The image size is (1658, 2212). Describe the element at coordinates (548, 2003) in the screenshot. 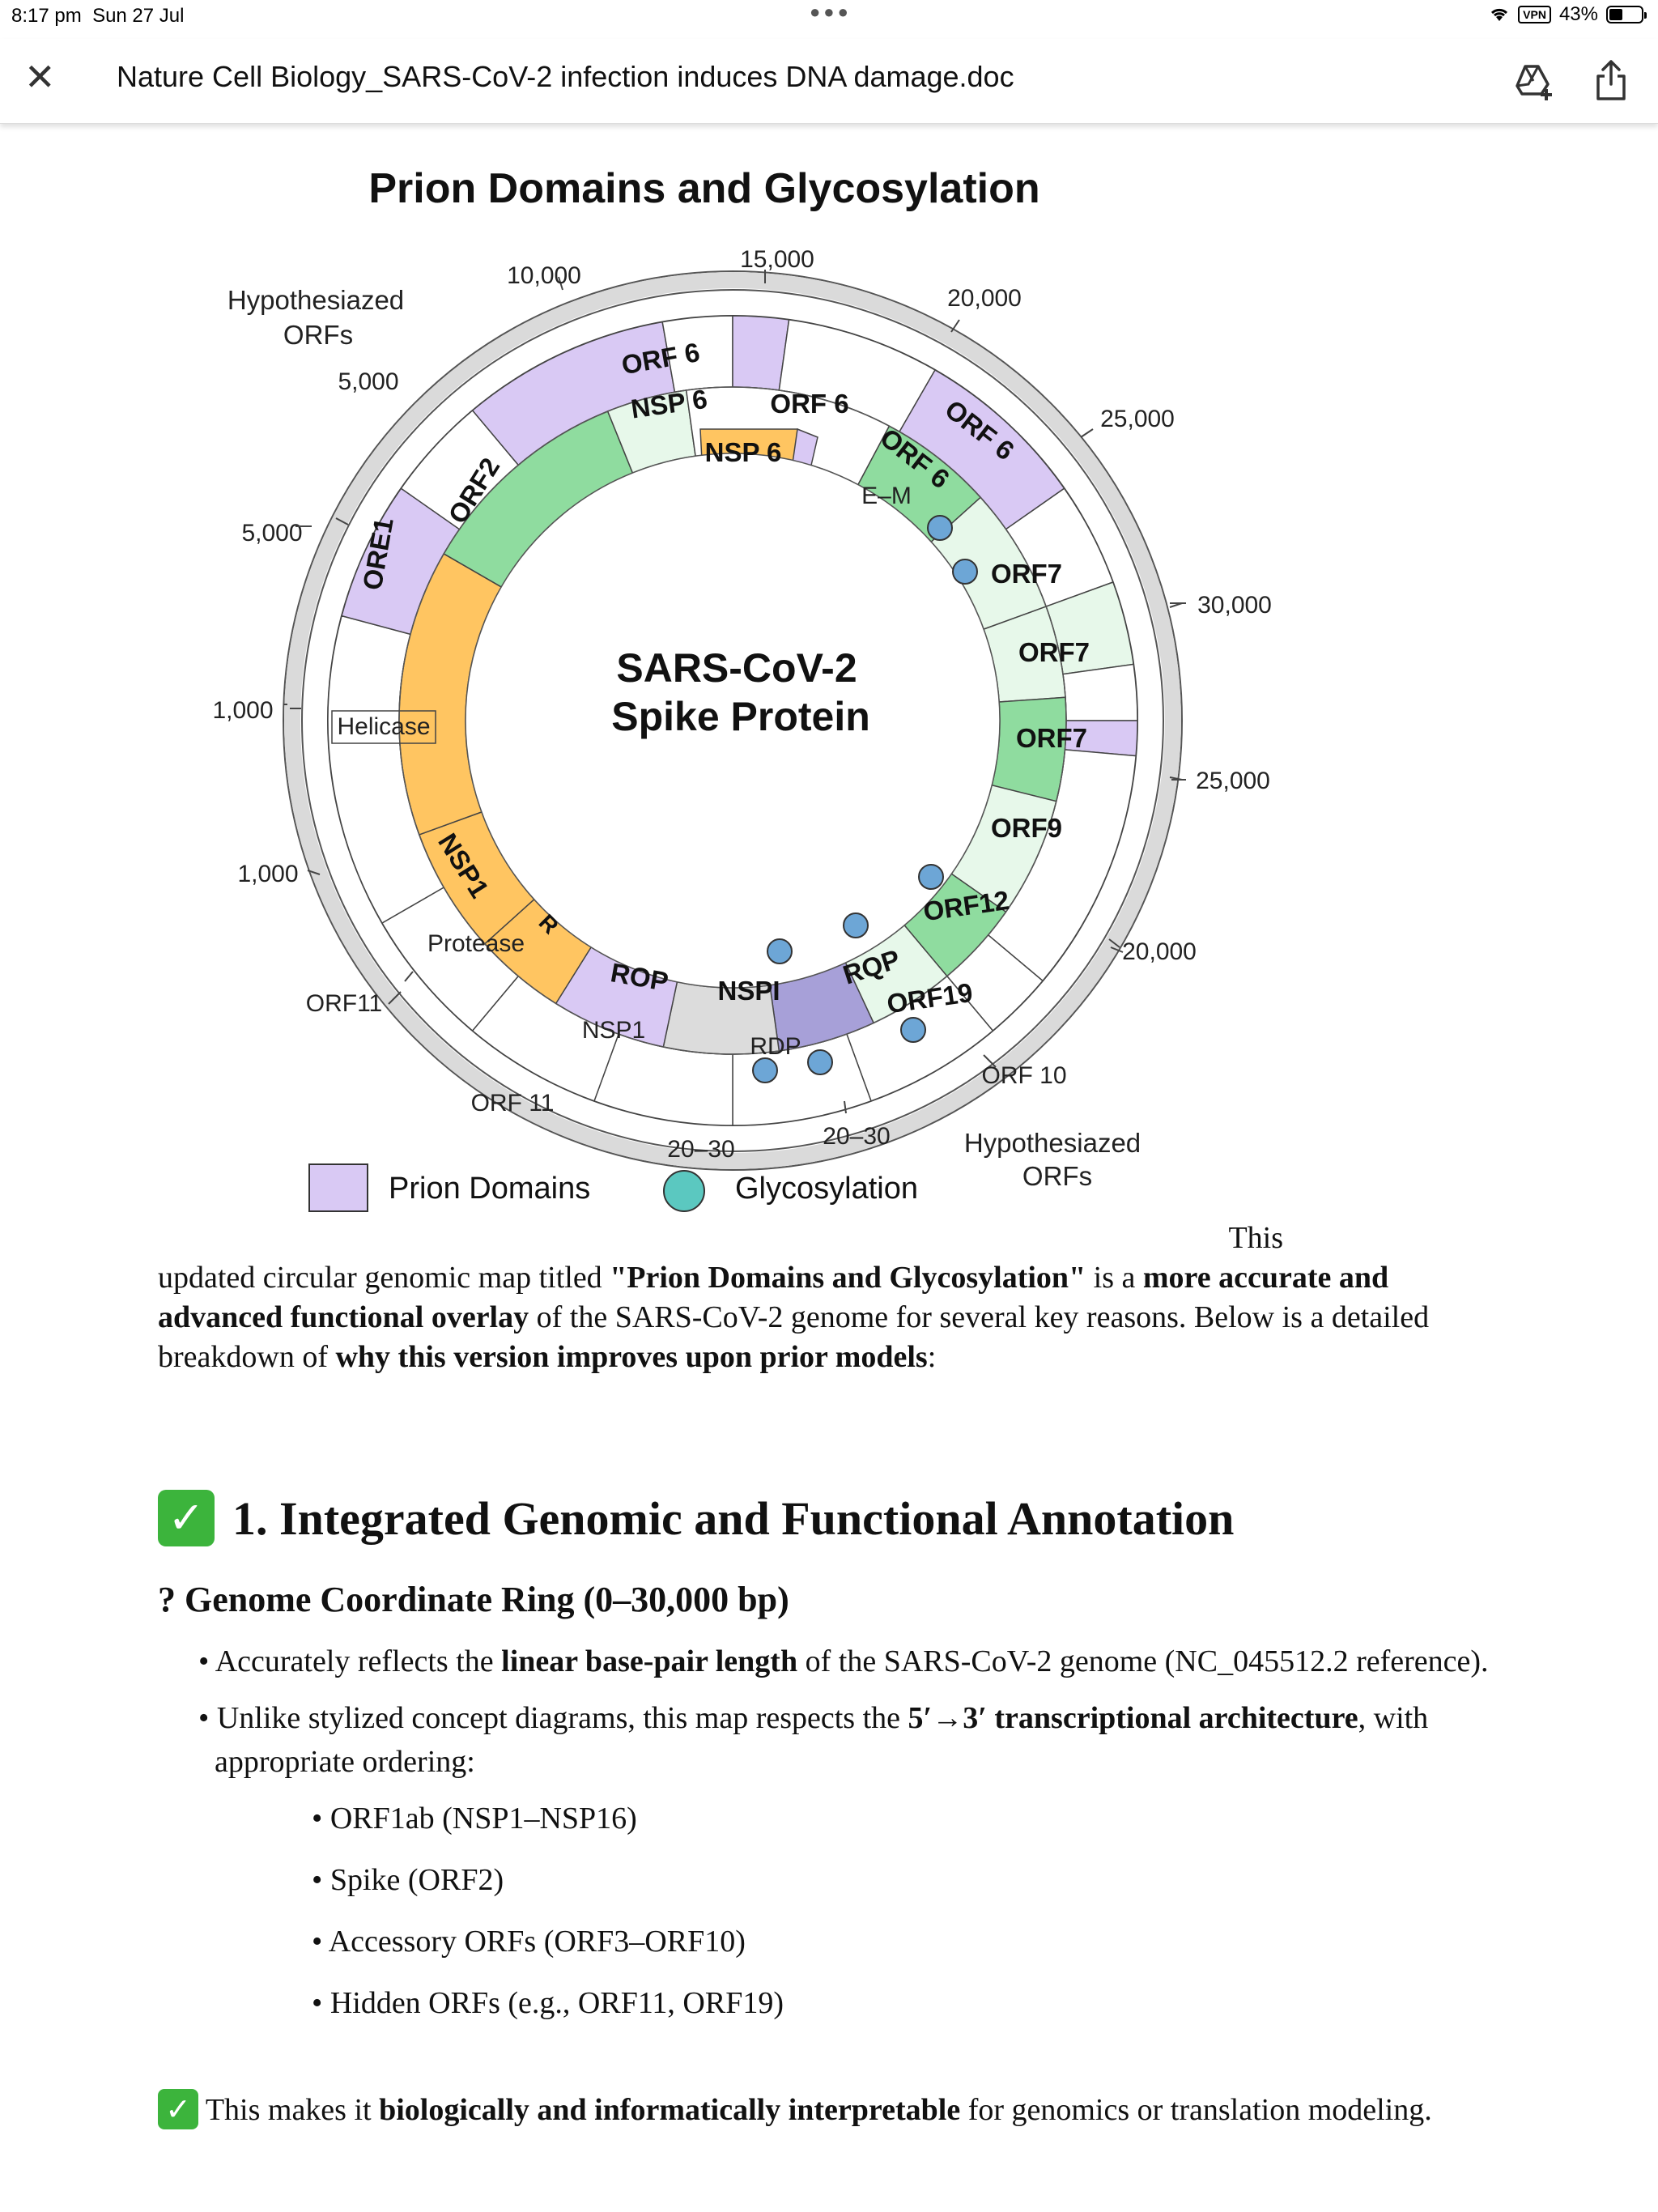

I see `sub-list-item: • Hidden ORFs (e.g., ORF11, ORF19)` at that location.